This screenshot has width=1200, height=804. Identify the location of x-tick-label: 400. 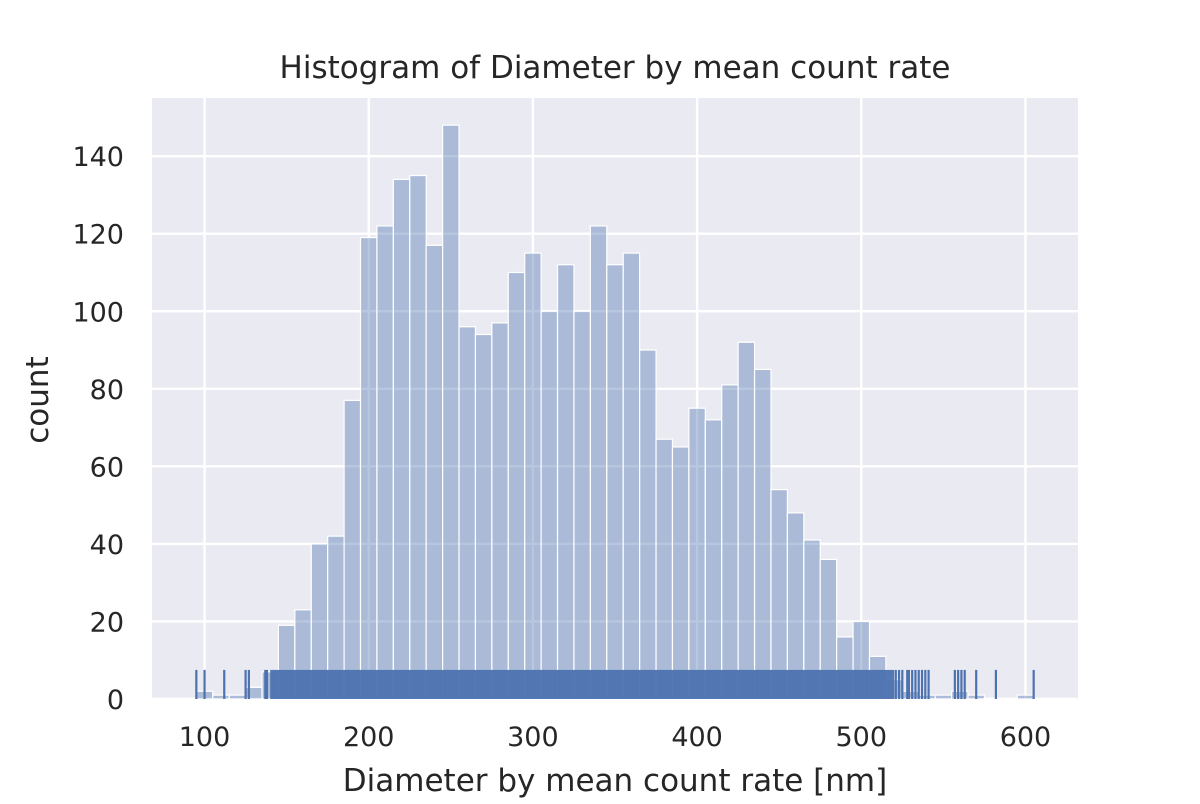
(697, 737).